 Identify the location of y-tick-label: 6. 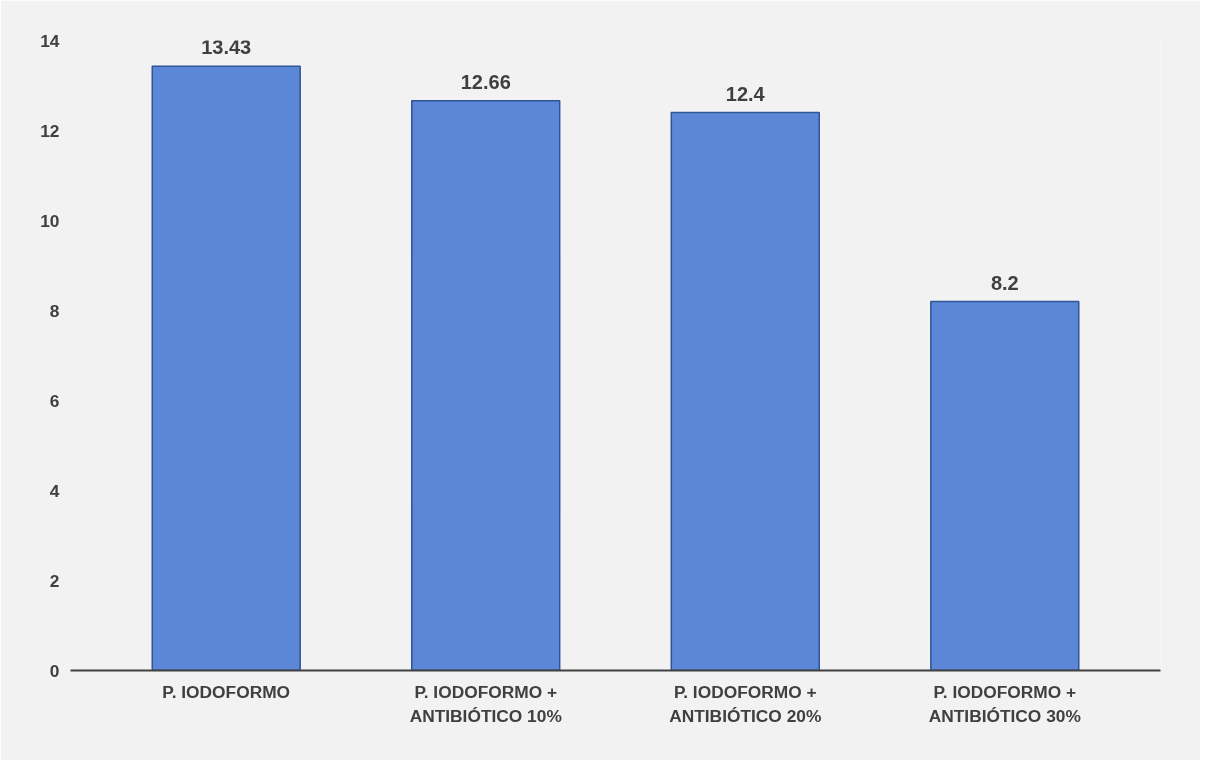
(54, 400).